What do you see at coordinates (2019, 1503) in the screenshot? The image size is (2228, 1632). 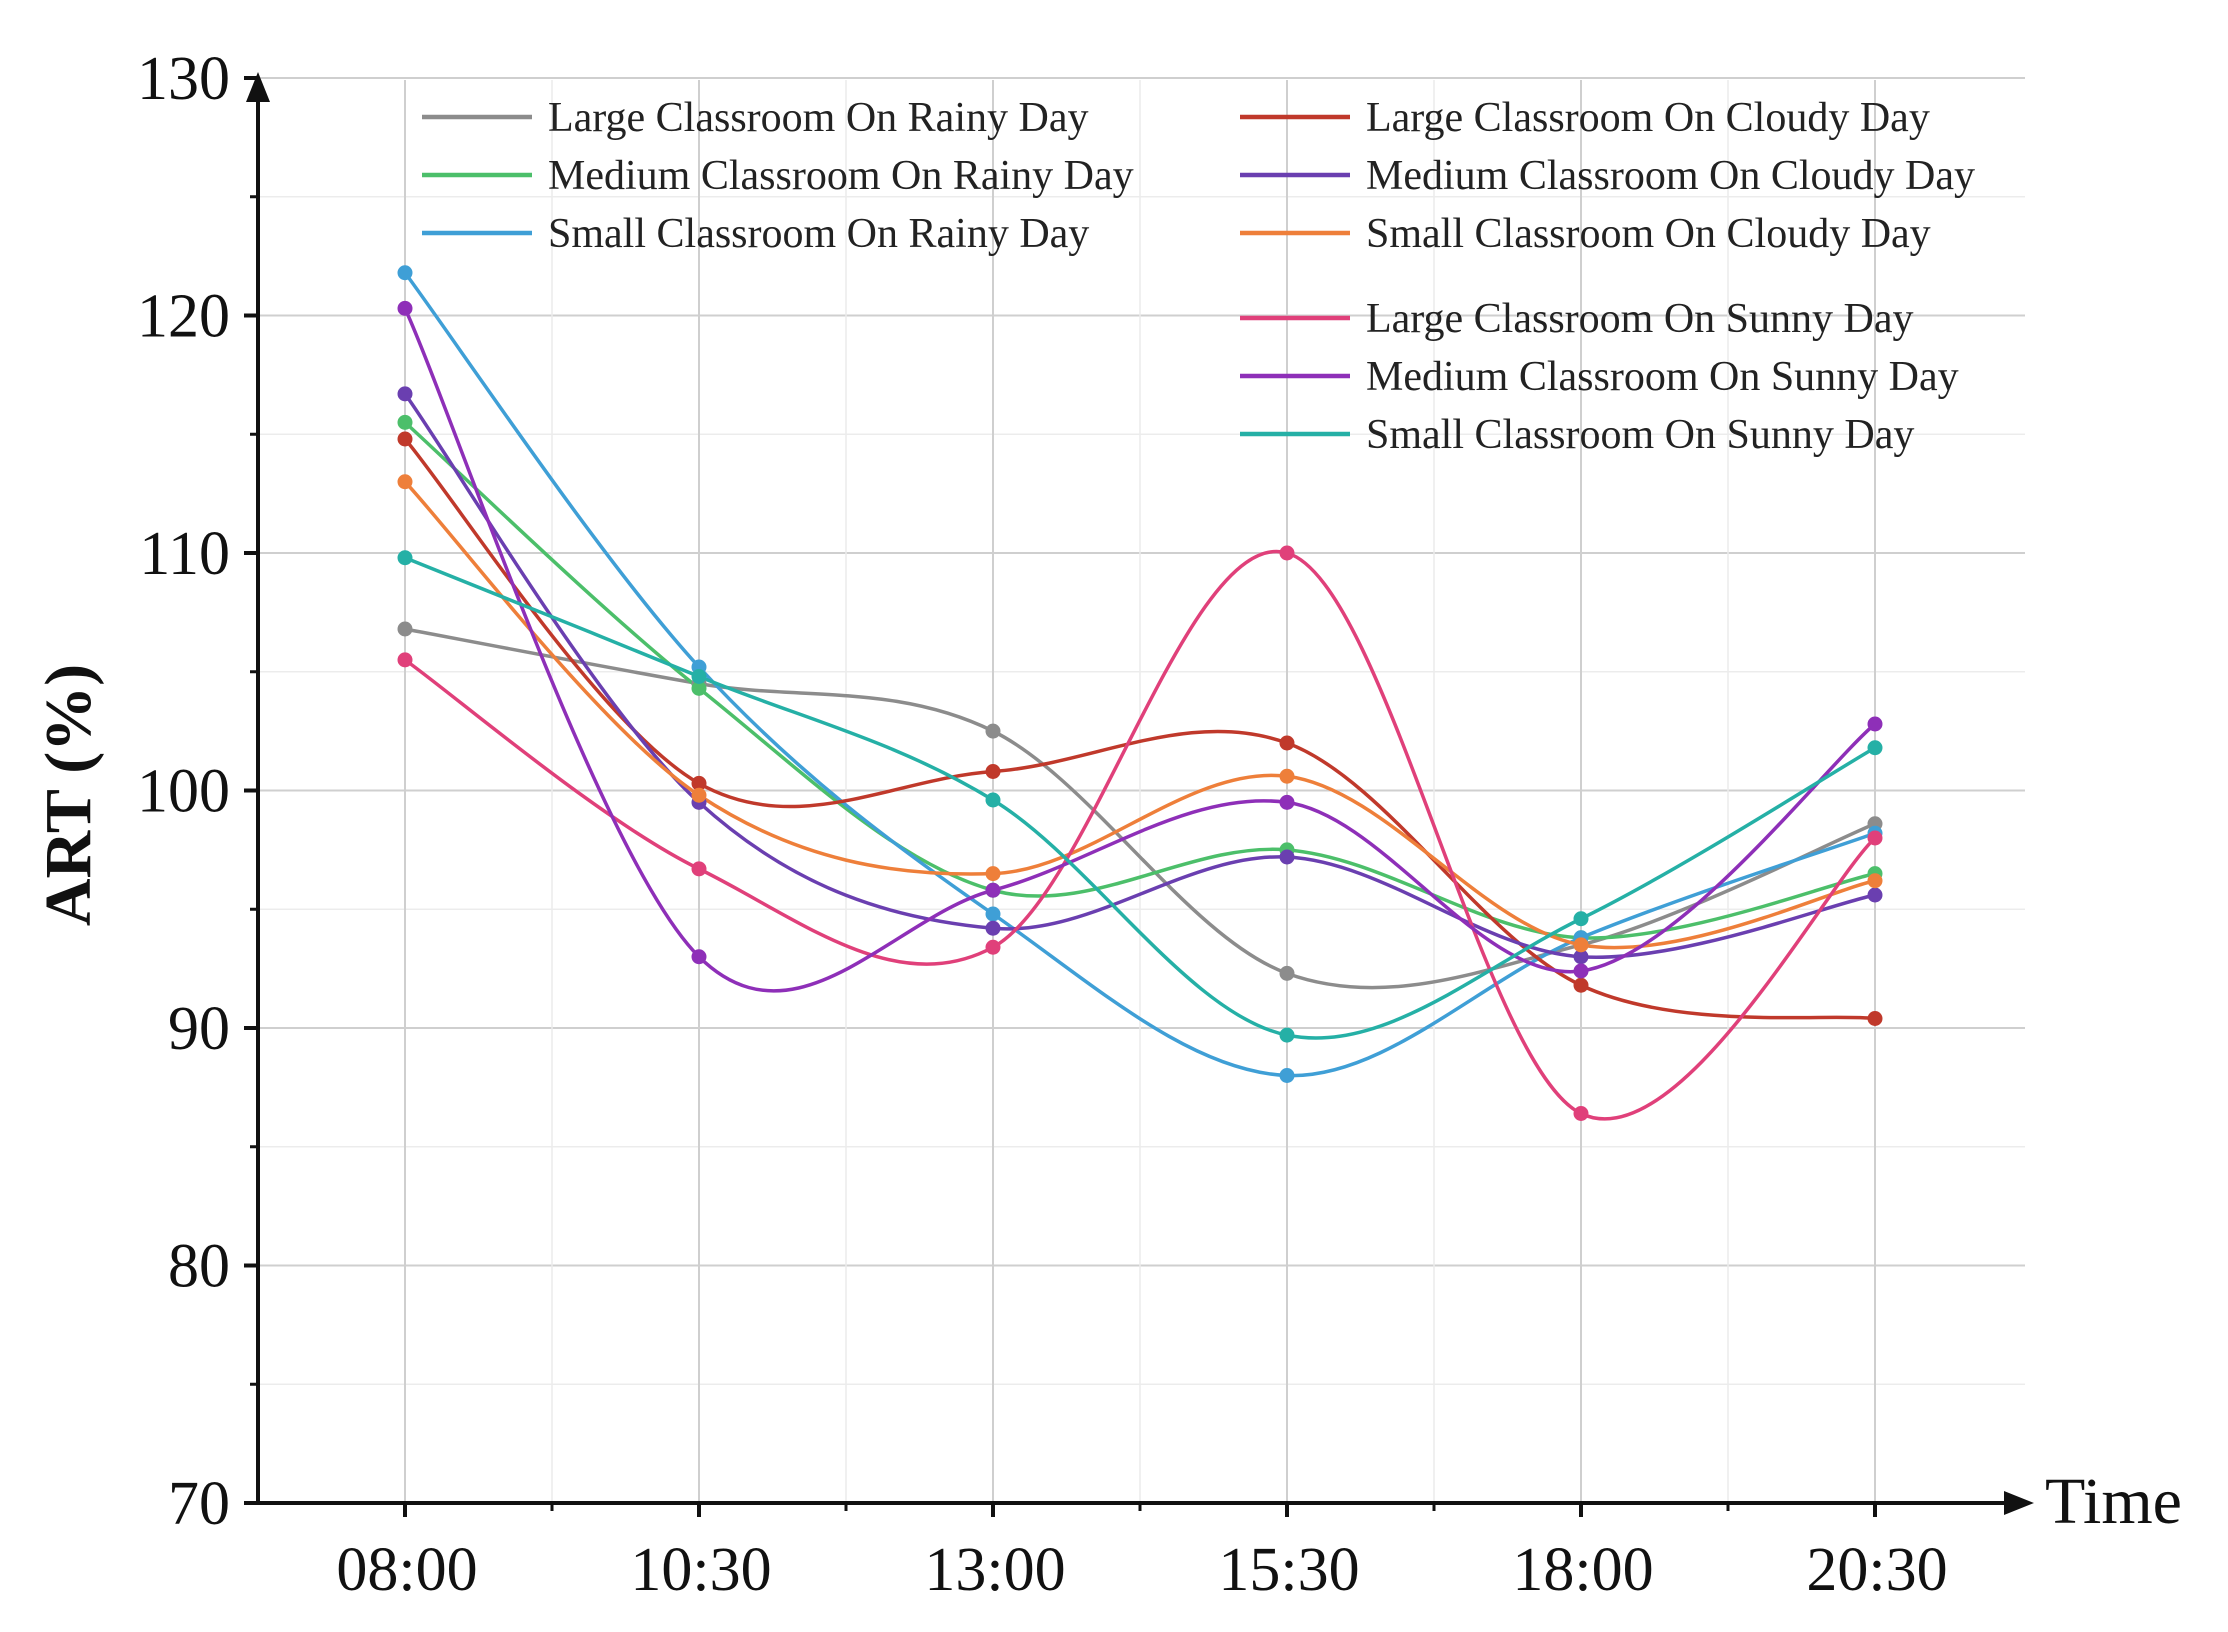 I see `x-axis-arrow` at bounding box center [2019, 1503].